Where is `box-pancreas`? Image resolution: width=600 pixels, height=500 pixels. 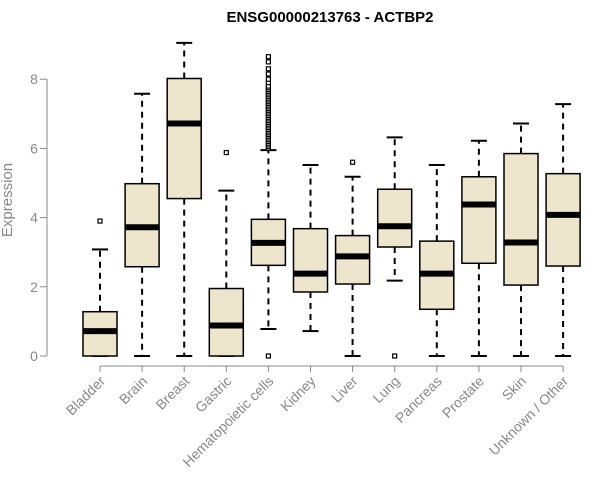
box-pancreas is located at coordinates (437, 260).